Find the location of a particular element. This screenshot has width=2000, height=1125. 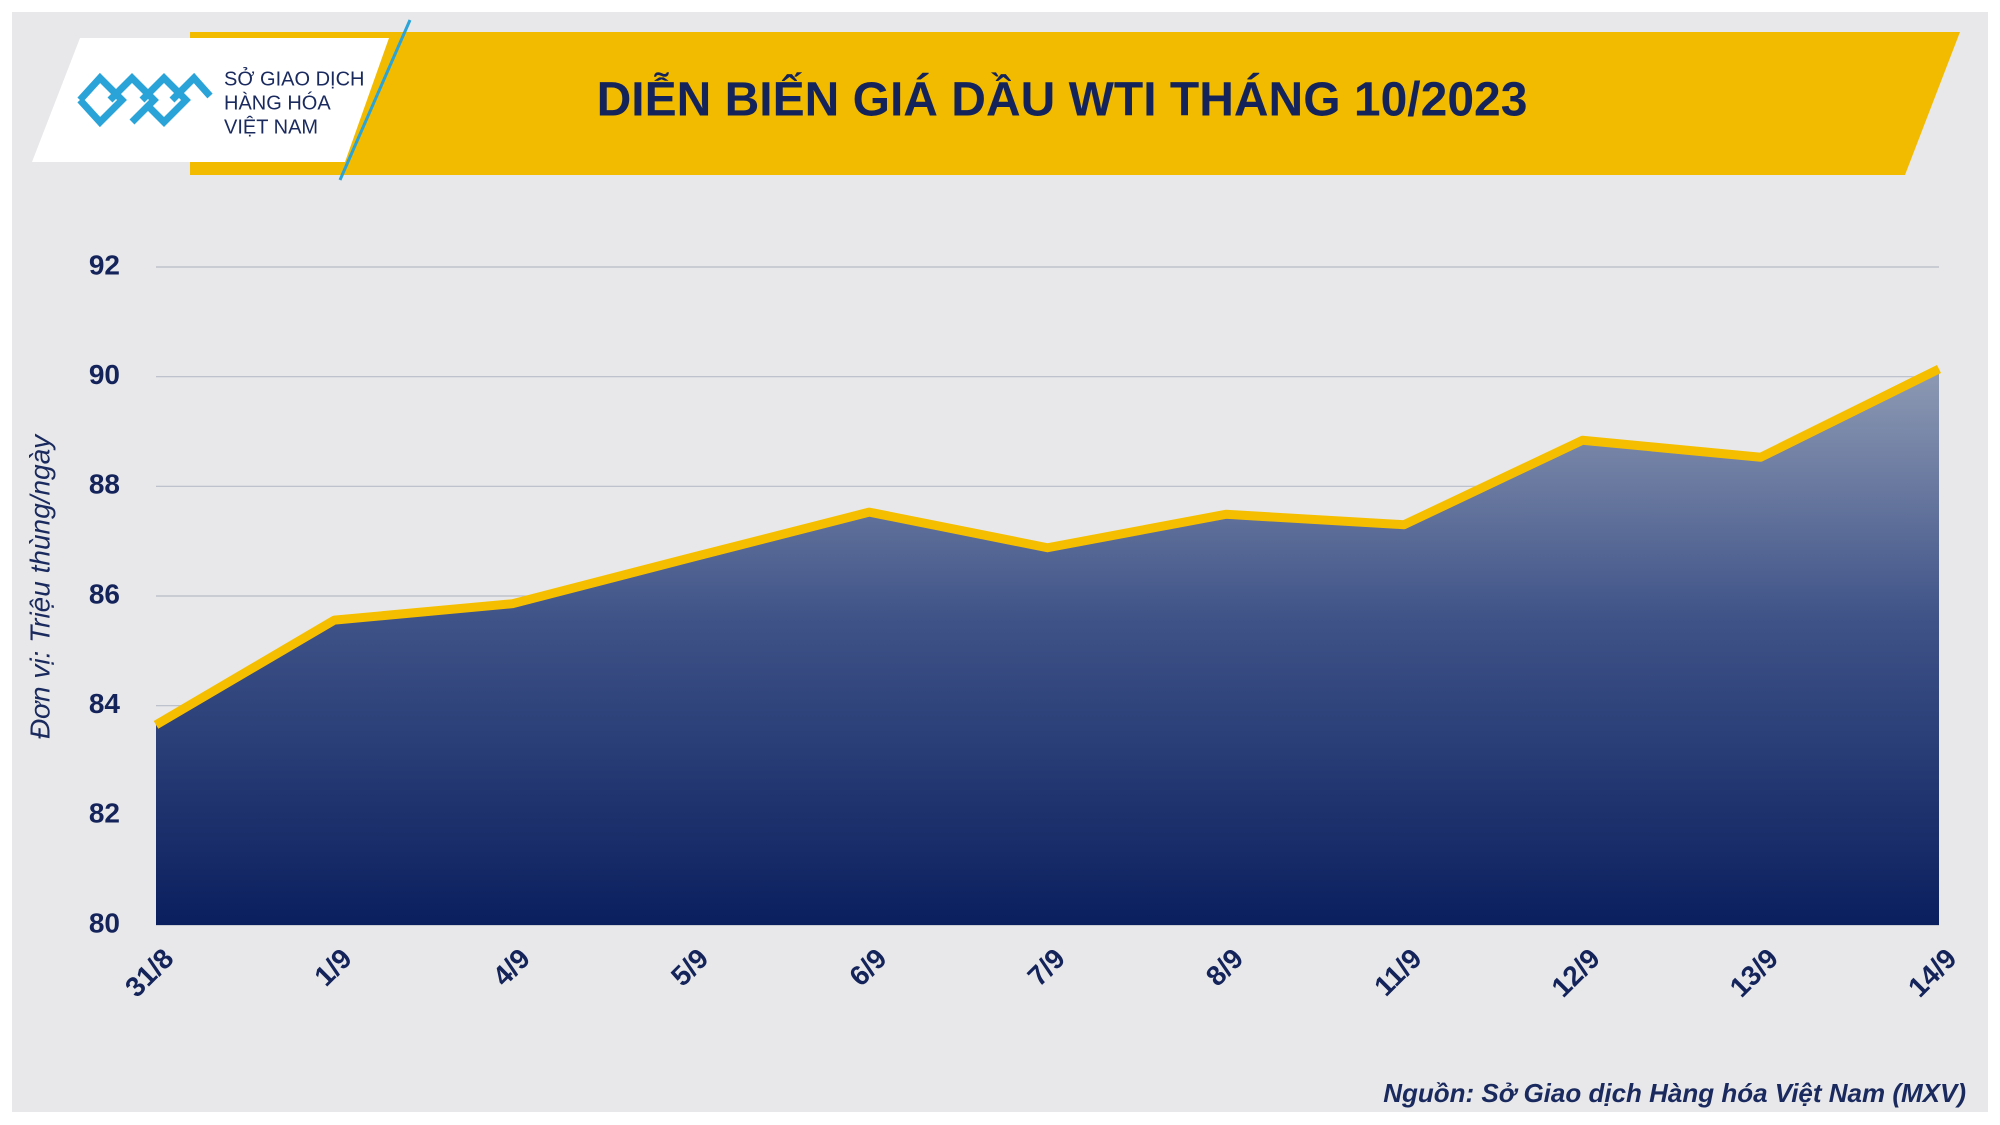

title-banner is located at coordinates (1075, 103).